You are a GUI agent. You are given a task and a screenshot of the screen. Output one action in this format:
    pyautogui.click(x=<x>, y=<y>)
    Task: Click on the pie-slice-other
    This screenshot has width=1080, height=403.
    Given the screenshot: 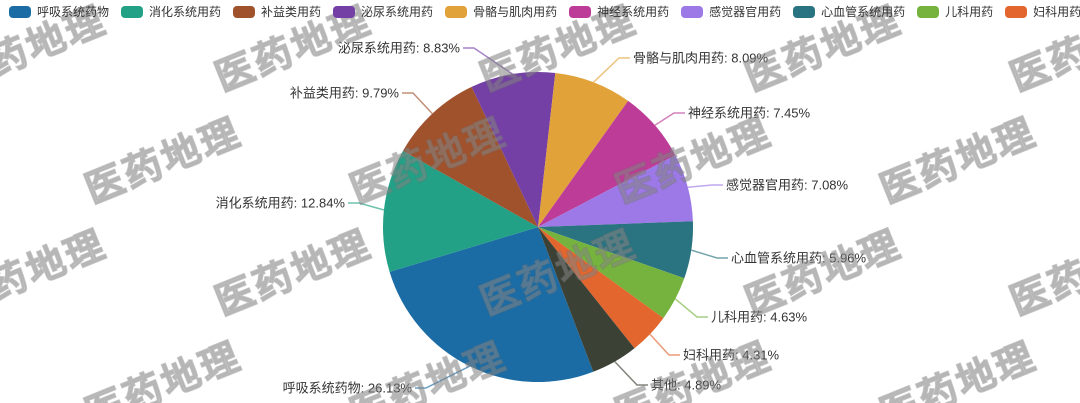 What is the action you would take?
    pyautogui.click(x=586, y=299)
    